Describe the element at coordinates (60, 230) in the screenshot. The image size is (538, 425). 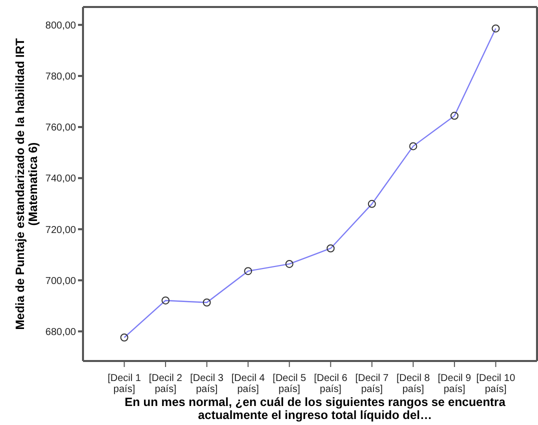
I see `y-tick-label: 720,00` at that location.